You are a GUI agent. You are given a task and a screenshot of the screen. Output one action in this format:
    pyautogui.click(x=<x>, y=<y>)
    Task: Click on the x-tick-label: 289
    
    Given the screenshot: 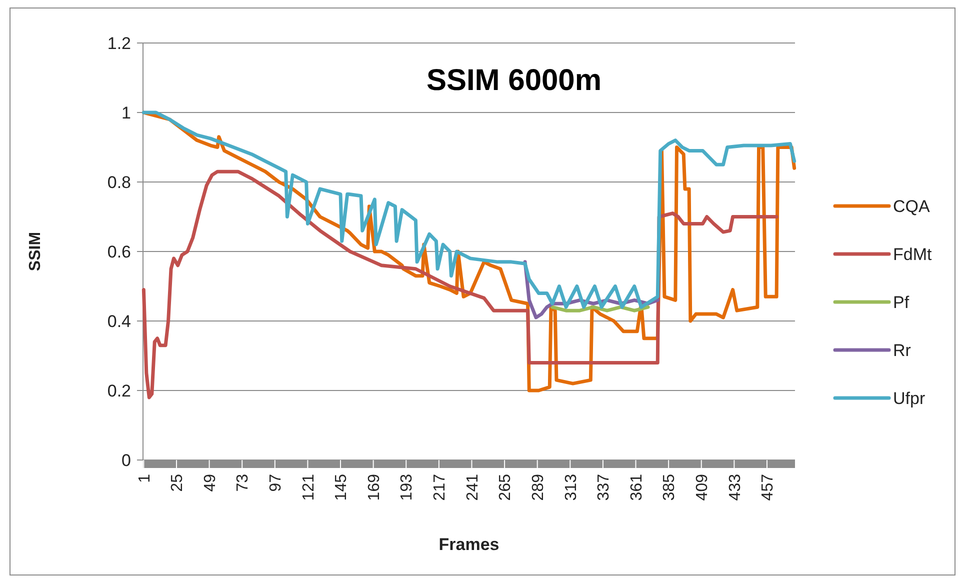 What is the action you would take?
    pyautogui.click(x=538, y=487)
    